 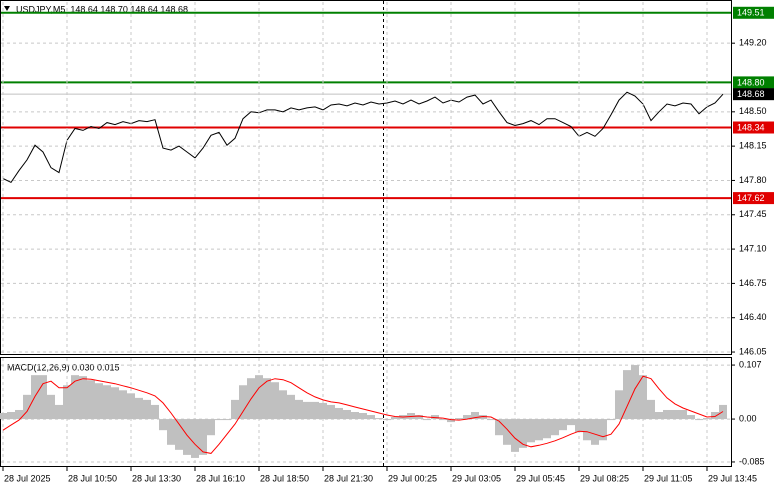 What do you see at coordinates (753, 214) in the screenshot?
I see `y-tick-label: 147.45` at bounding box center [753, 214].